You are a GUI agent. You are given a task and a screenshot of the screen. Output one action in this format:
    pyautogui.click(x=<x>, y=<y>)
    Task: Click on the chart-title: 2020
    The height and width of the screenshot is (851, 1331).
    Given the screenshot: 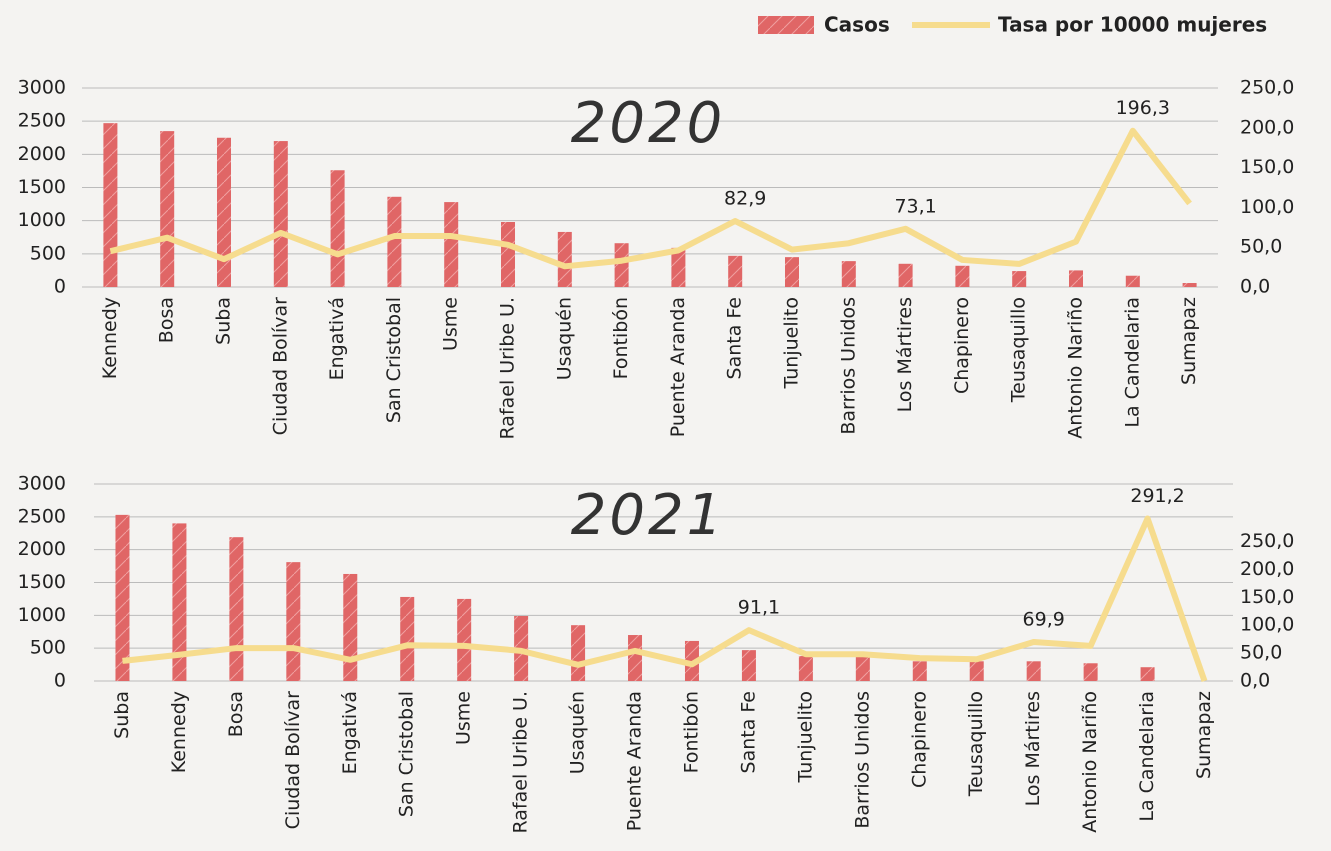 What is the action you would take?
    pyautogui.click(x=648, y=123)
    